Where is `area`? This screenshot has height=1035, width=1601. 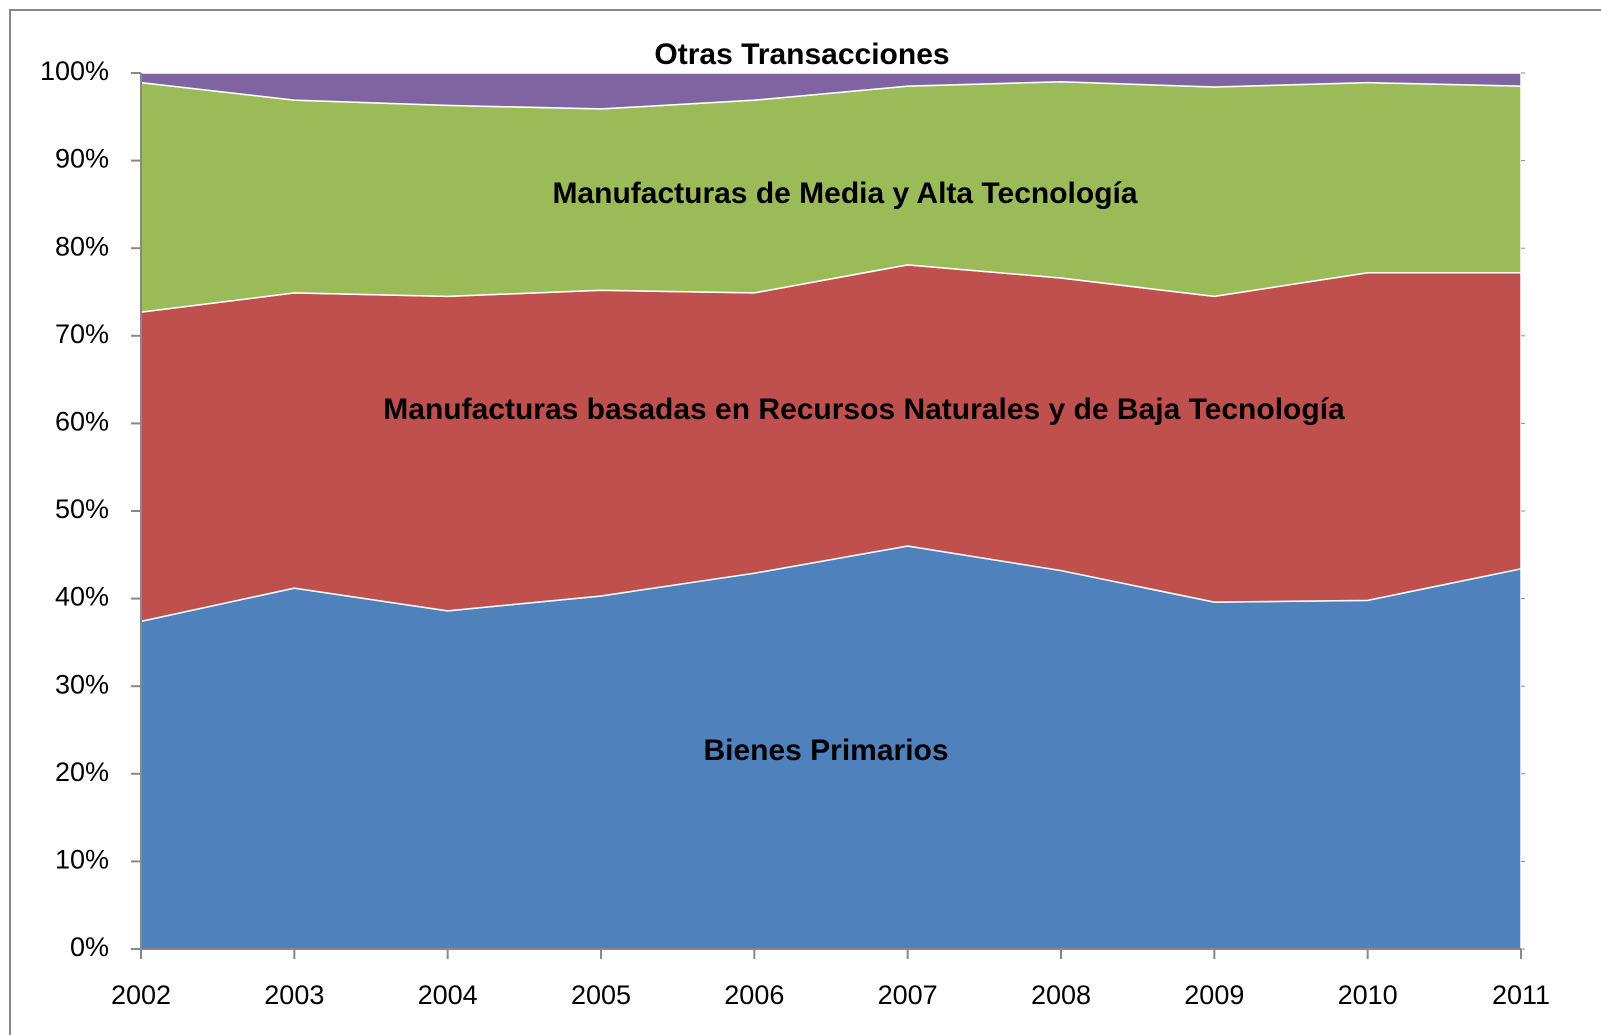
area is located at coordinates (831, 91).